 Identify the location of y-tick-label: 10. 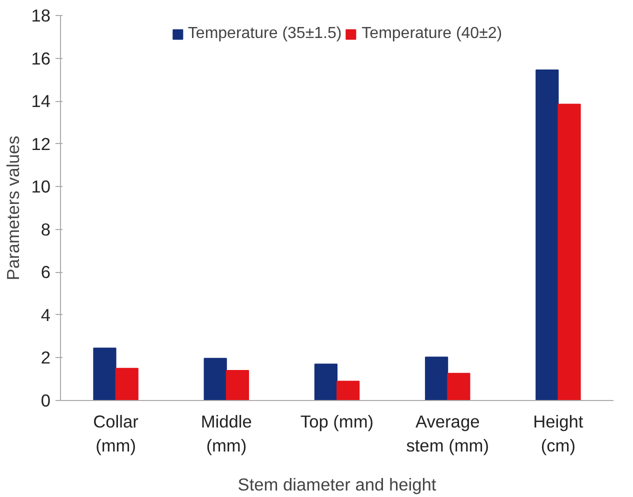
(41, 186).